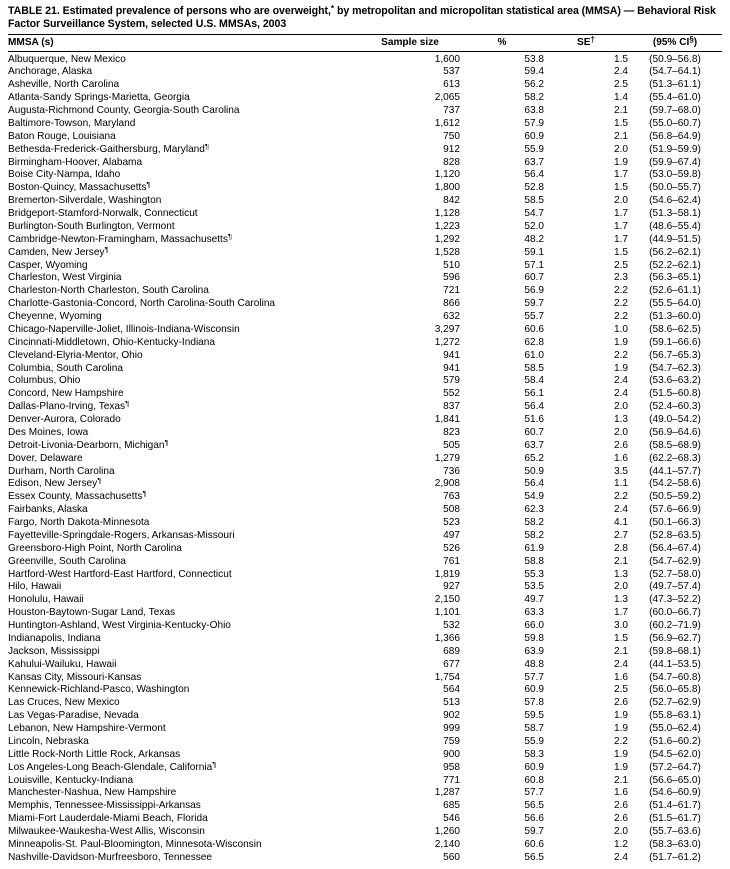 This screenshot has height=869, width=730. What do you see at coordinates (184, 742) in the screenshot?
I see `cell-mmsa-name: Lincoln, Nebraska` at bounding box center [184, 742].